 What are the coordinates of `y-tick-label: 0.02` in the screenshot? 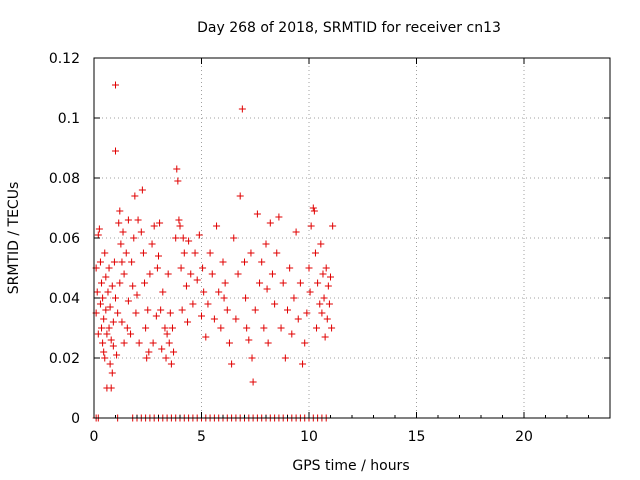 It's located at (64, 359).